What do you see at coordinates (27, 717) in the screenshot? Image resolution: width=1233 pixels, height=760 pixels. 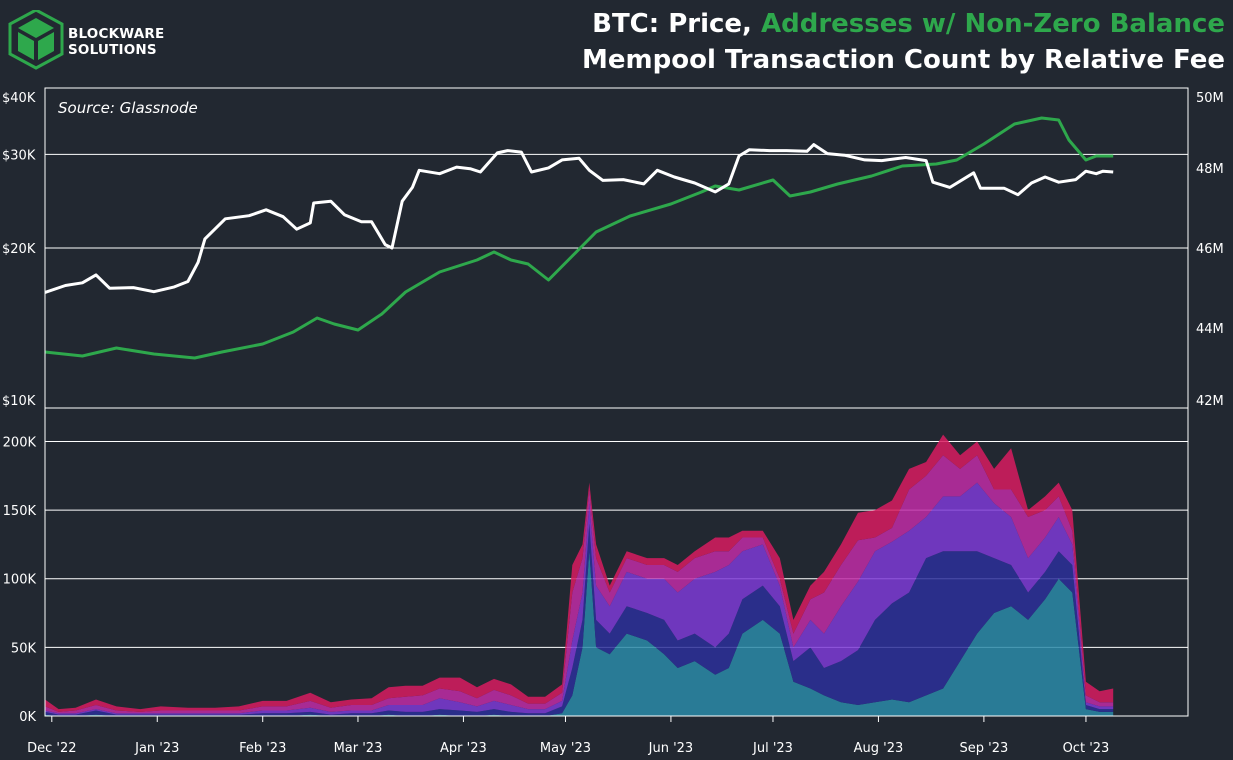 I see `y-bottom-tick-label: 0K` at bounding box center [27, 717].